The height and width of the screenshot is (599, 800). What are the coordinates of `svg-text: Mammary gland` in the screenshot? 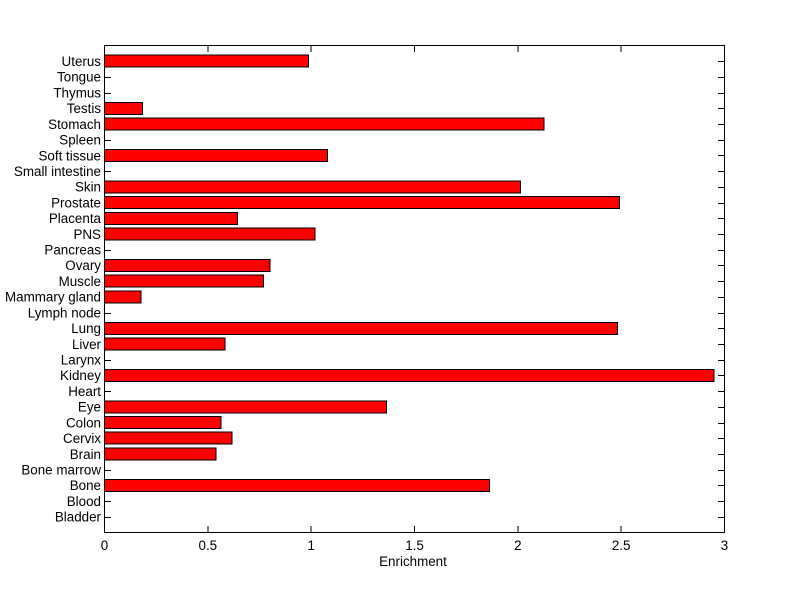 It's located at (53, 297).